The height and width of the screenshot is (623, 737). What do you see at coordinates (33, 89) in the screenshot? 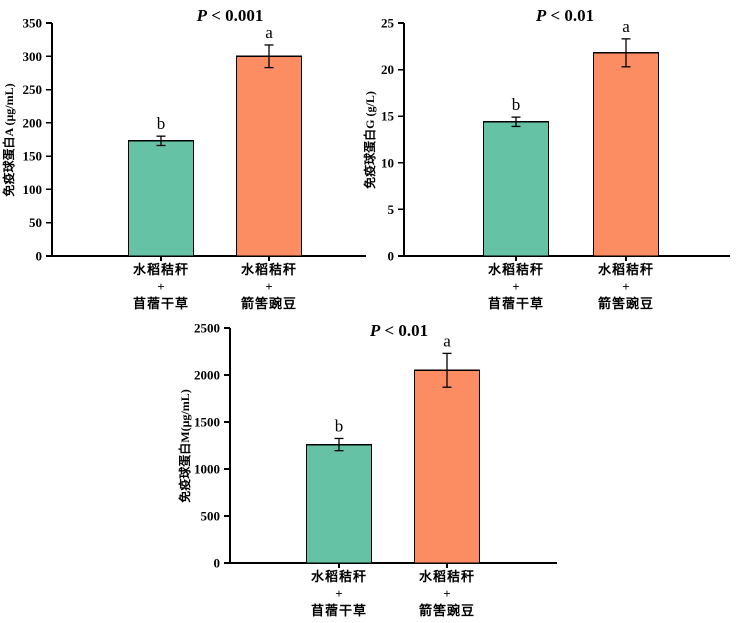
I see `y-tick-label: 250` at bounding box center [33, 89].